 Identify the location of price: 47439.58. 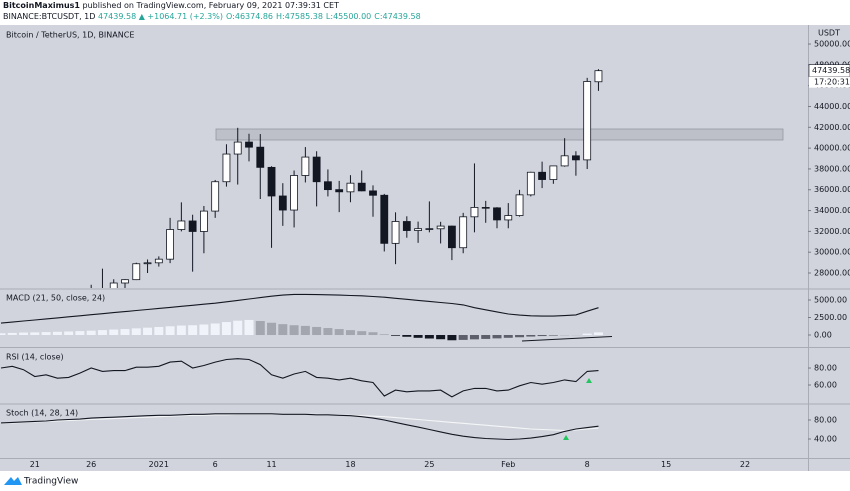
(117, 16).